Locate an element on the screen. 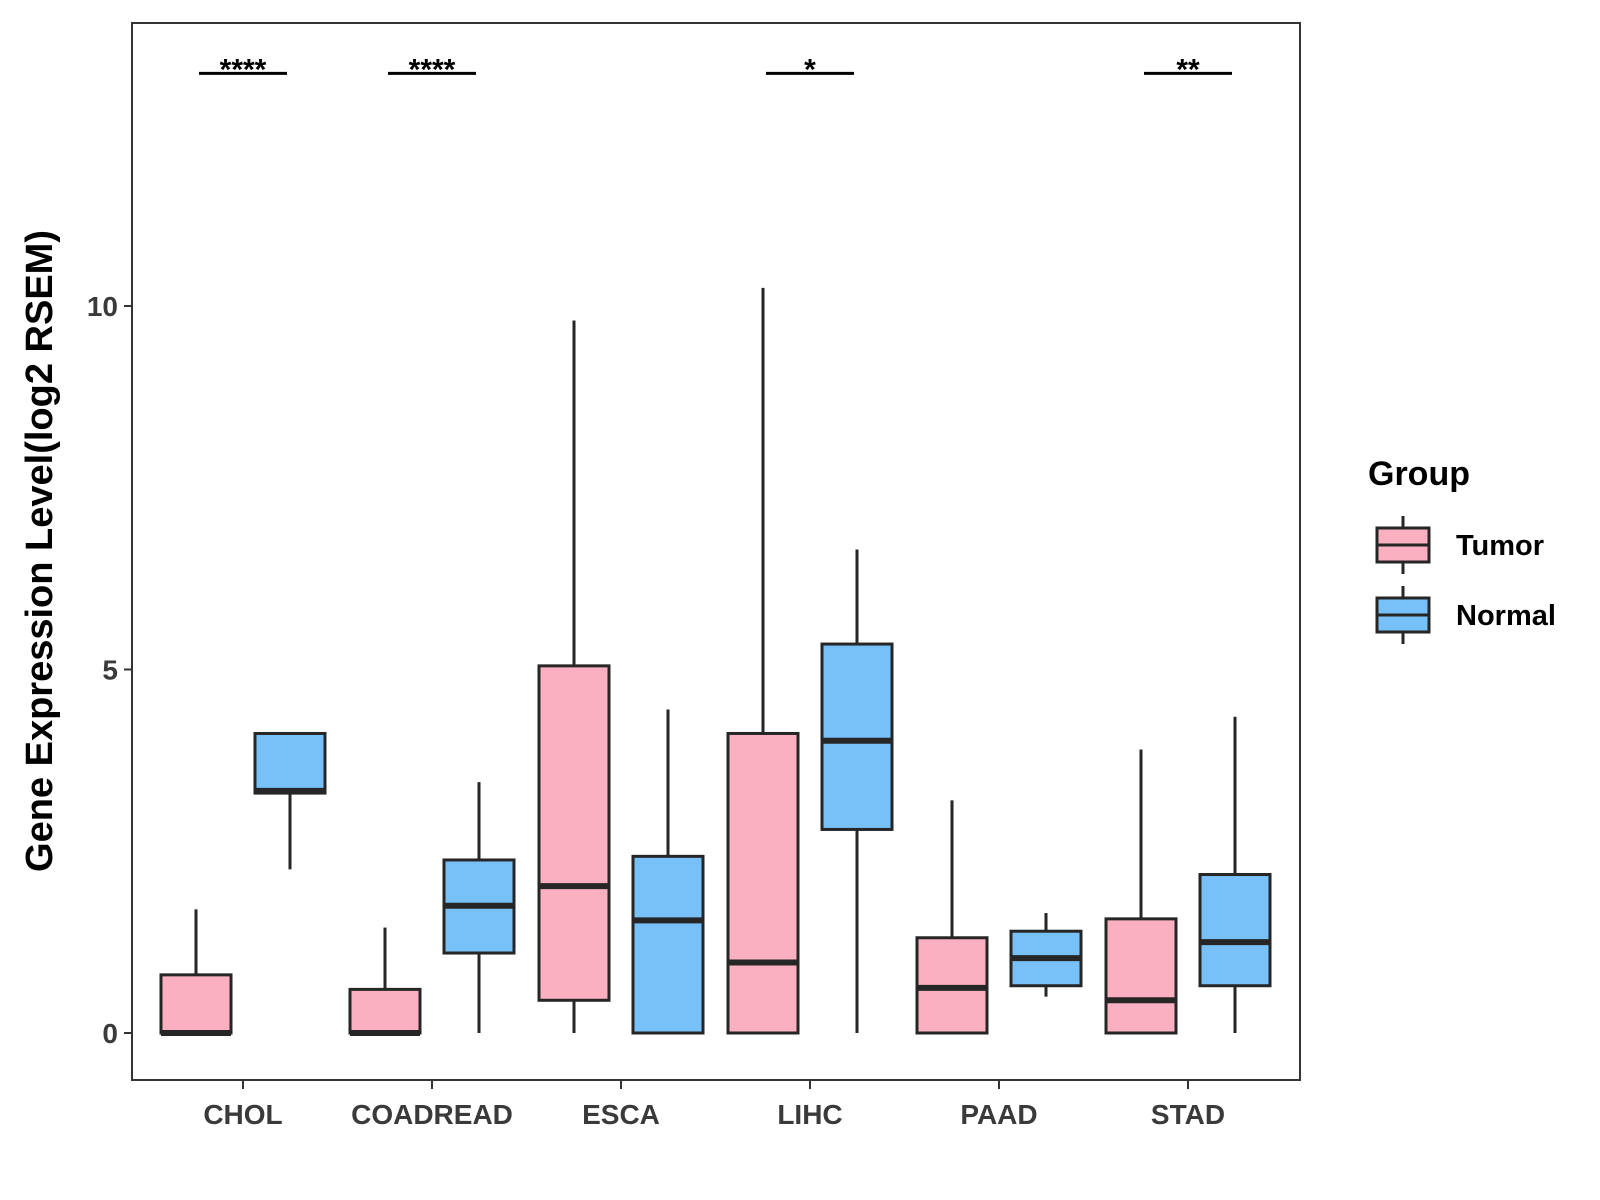 Image resolution: width=1600 pixels, height=1200 pixels. legend: Group Tumor Normal is located at coordinates (1462, 549).